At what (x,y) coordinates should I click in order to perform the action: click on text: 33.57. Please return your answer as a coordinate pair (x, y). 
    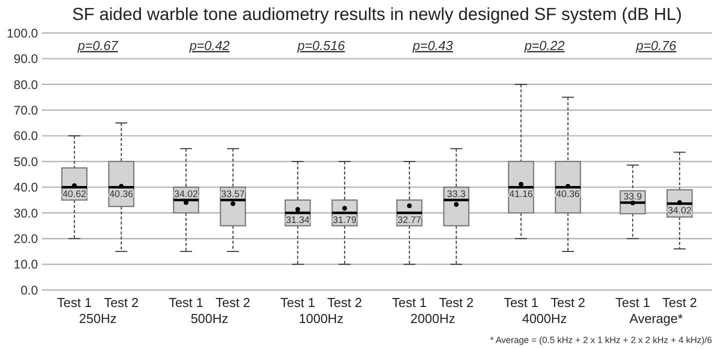
    Looking at the image, I should click on (233, 194).